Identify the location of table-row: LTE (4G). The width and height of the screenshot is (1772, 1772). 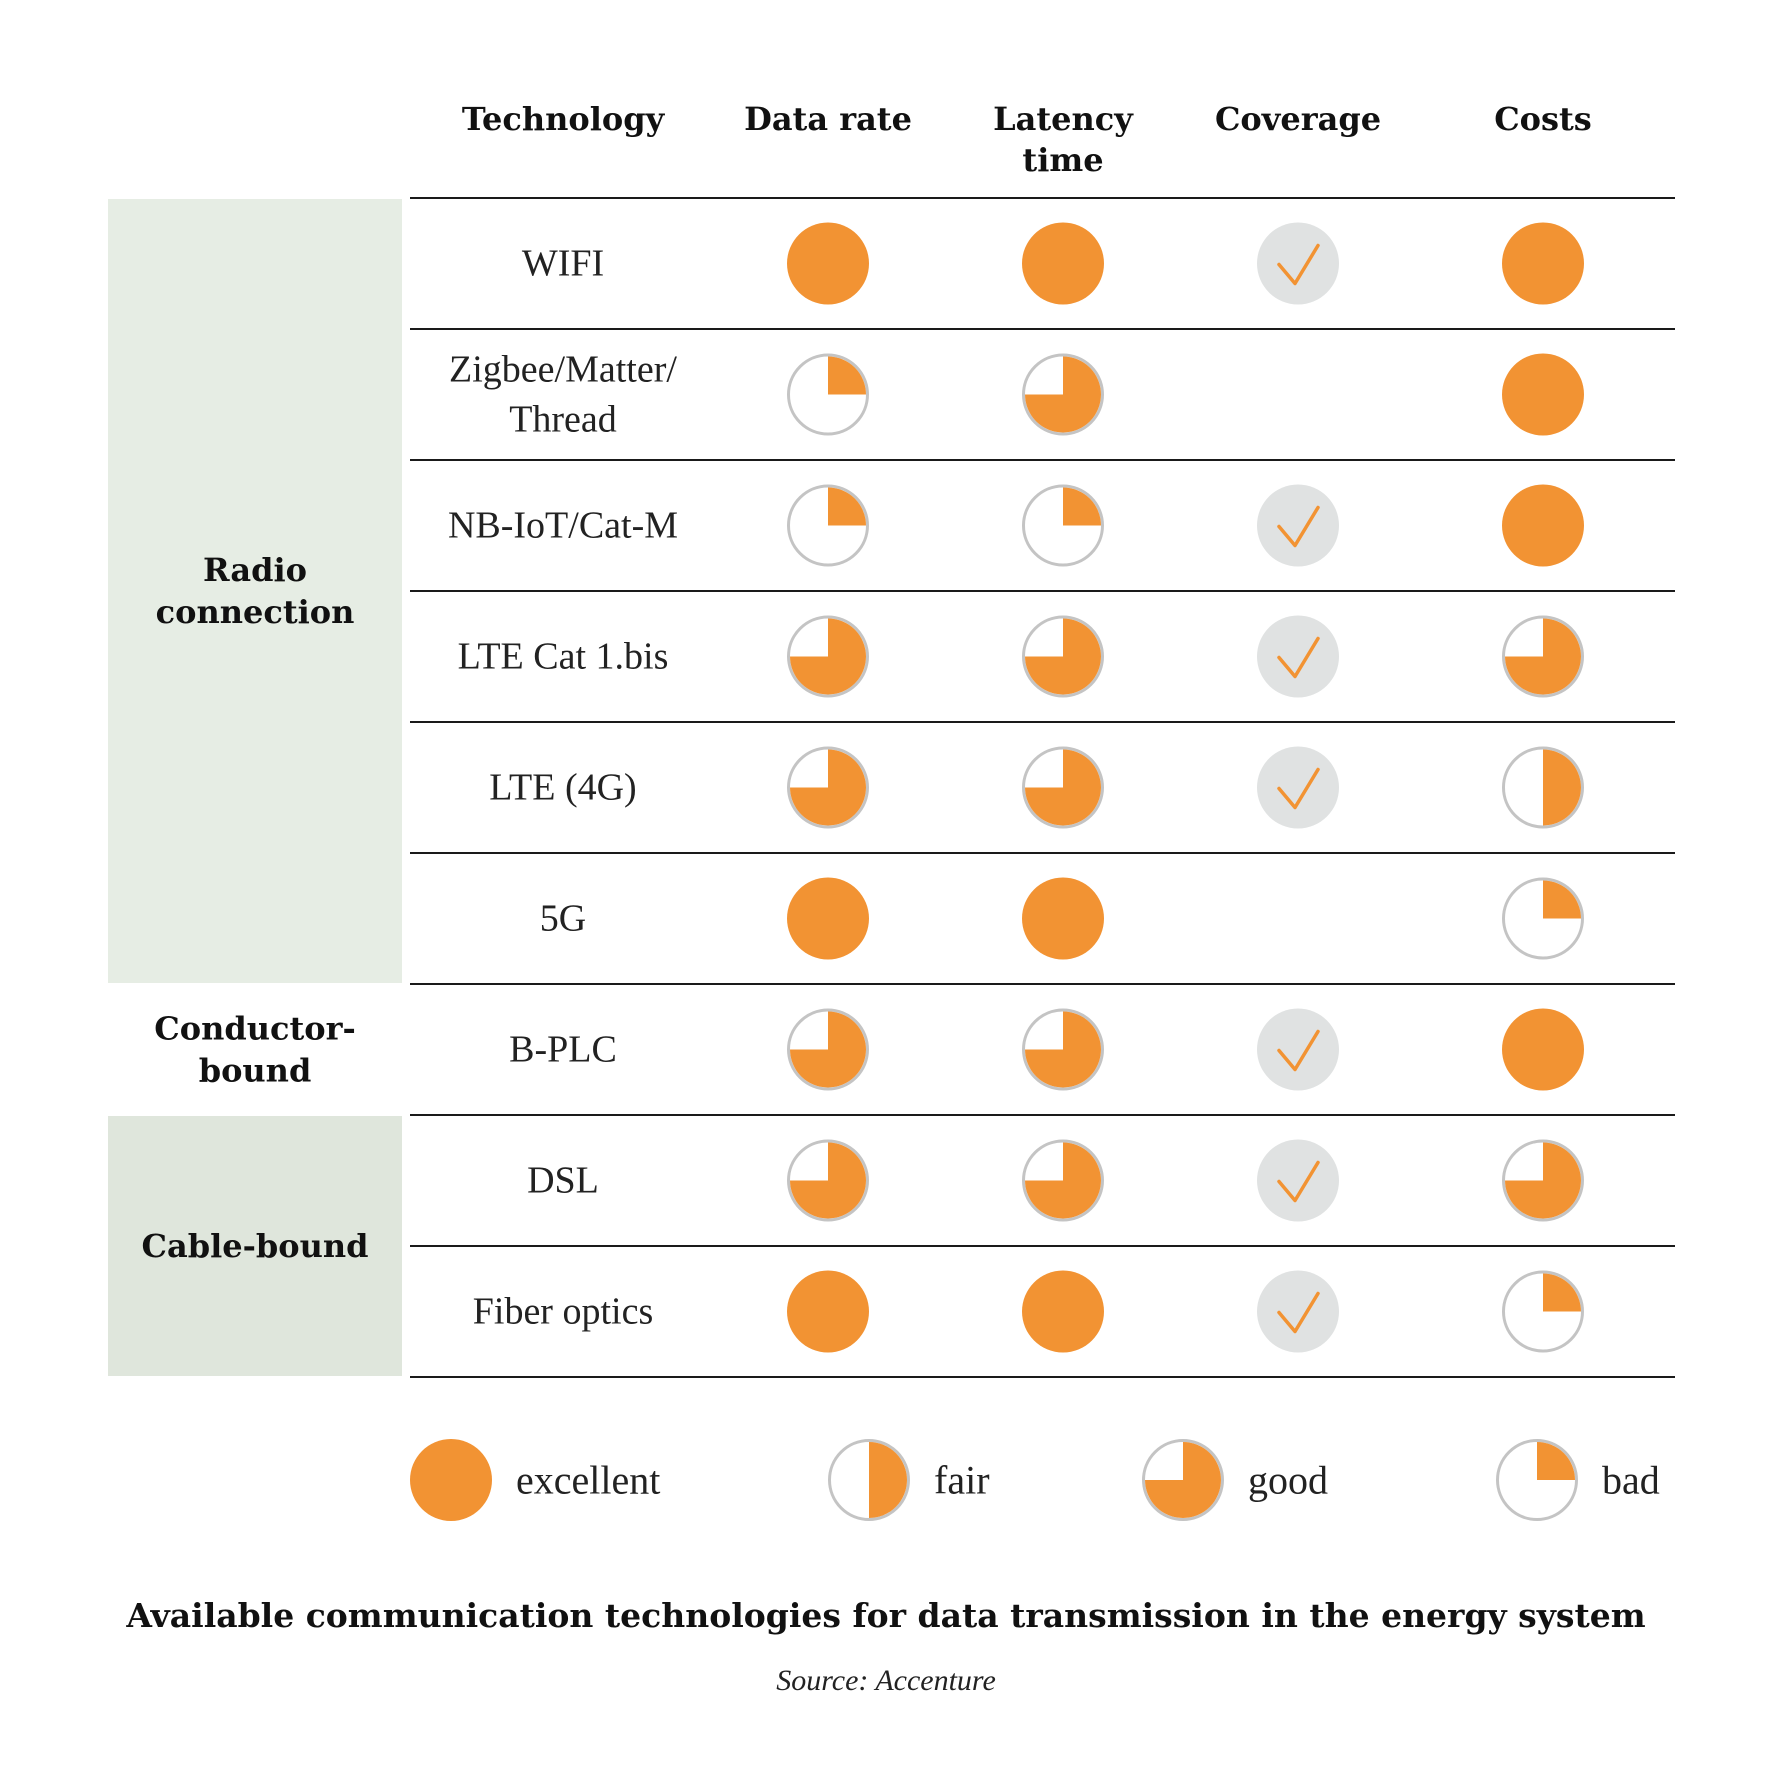
(1036, 787).